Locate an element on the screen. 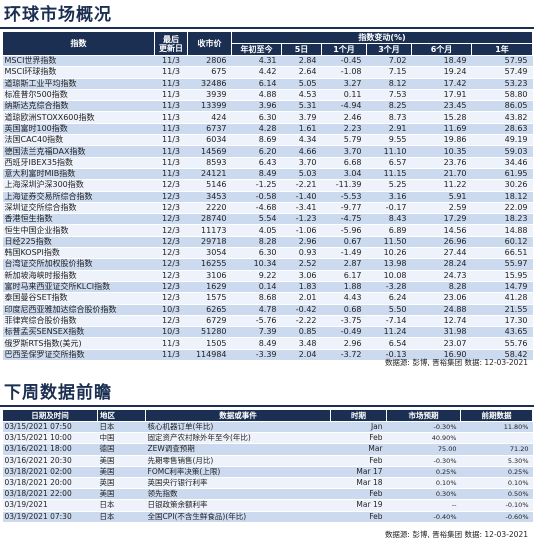 Image resolution: width=534 pixels, height=541 pixels. 6m-change: 16.90 is located at coordinates (441, 355).